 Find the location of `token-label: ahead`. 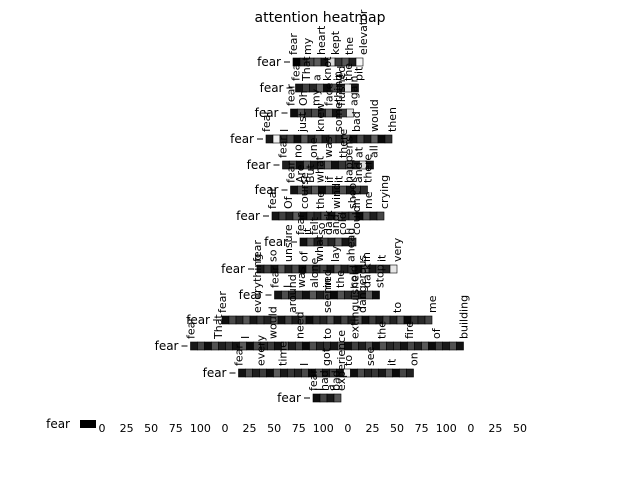

token-label: ahead is located at coordinates (350, 245).